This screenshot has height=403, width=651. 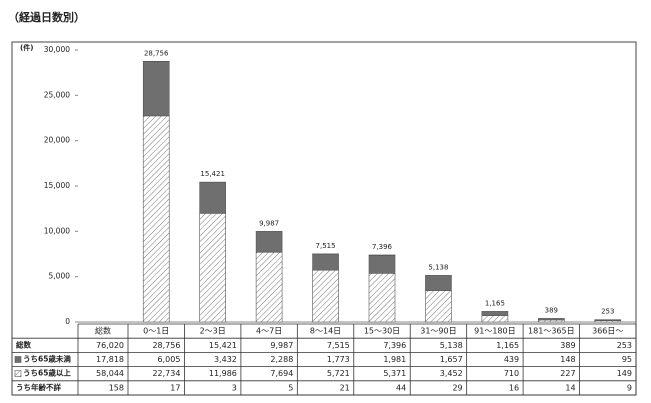 What do you see at coordinates (169, 359) in the screenshot?
I see `table-cell: 6,005` at bounding box center [169, 359].